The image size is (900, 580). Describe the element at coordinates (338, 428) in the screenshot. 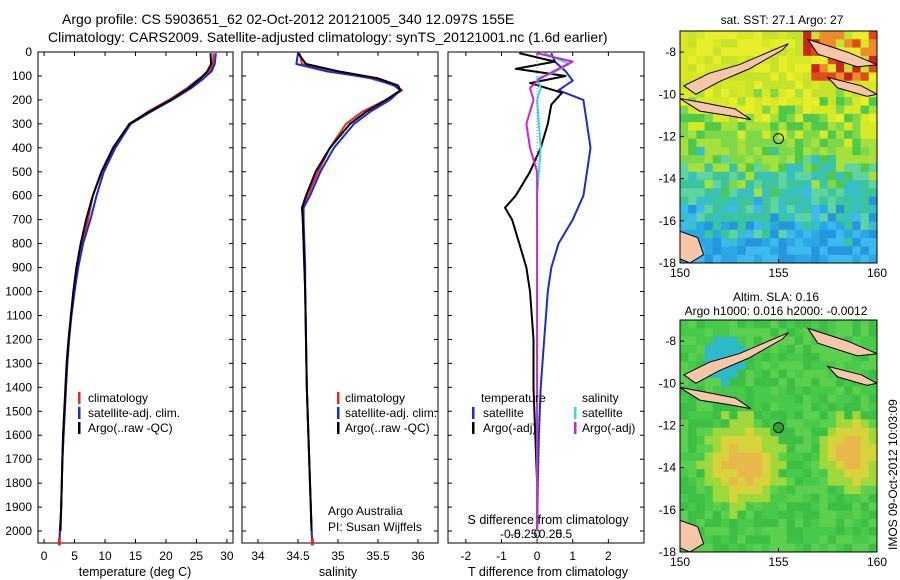

I see `legend-swatch-argo` at that location.